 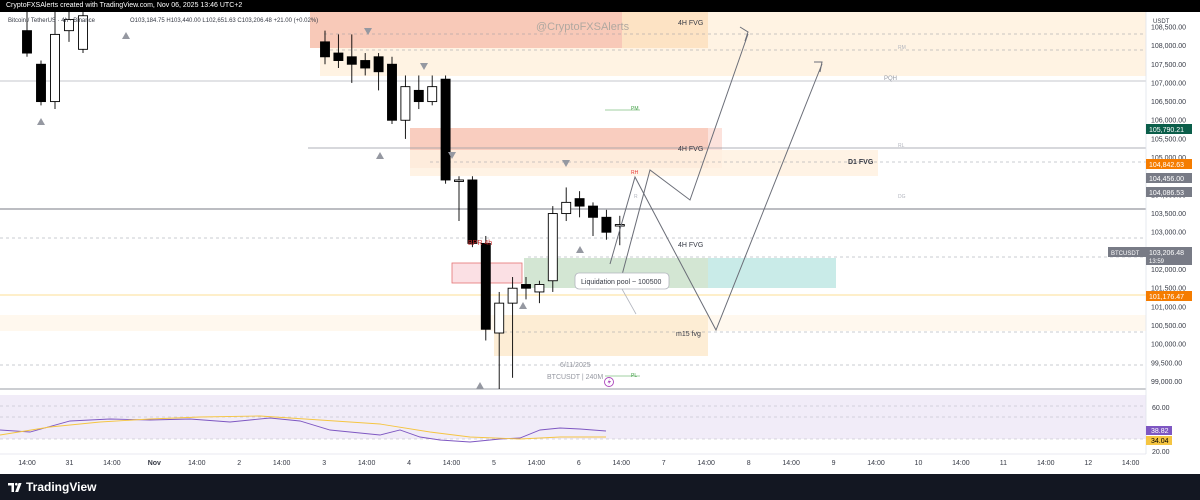 I want to click on projection-path-up, so click(x=685, y=154).